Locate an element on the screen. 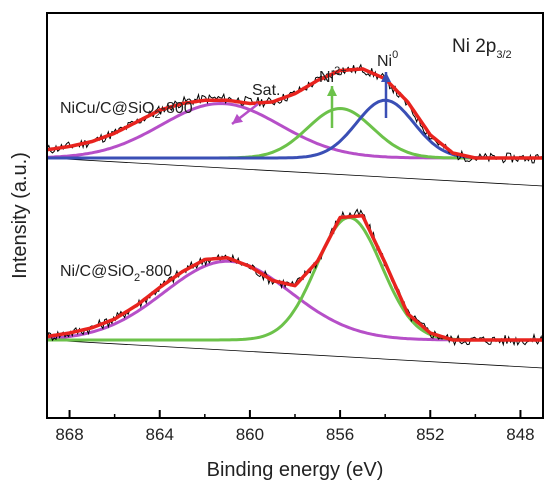 The image size is (544, 490). panel-label: Ni 2p3/2 is located at coordinates (482, 48).